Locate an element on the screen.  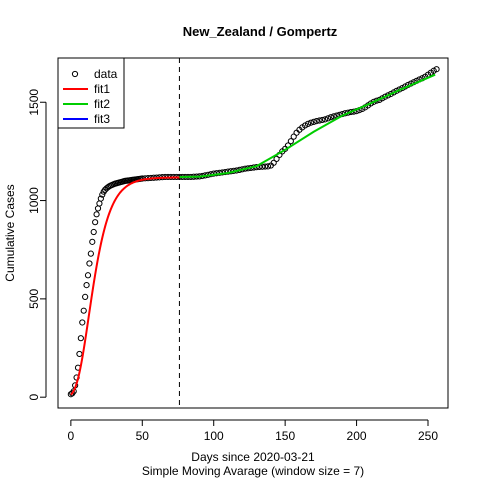
x-tick-label: 150 is located at coordinates (285, 436).